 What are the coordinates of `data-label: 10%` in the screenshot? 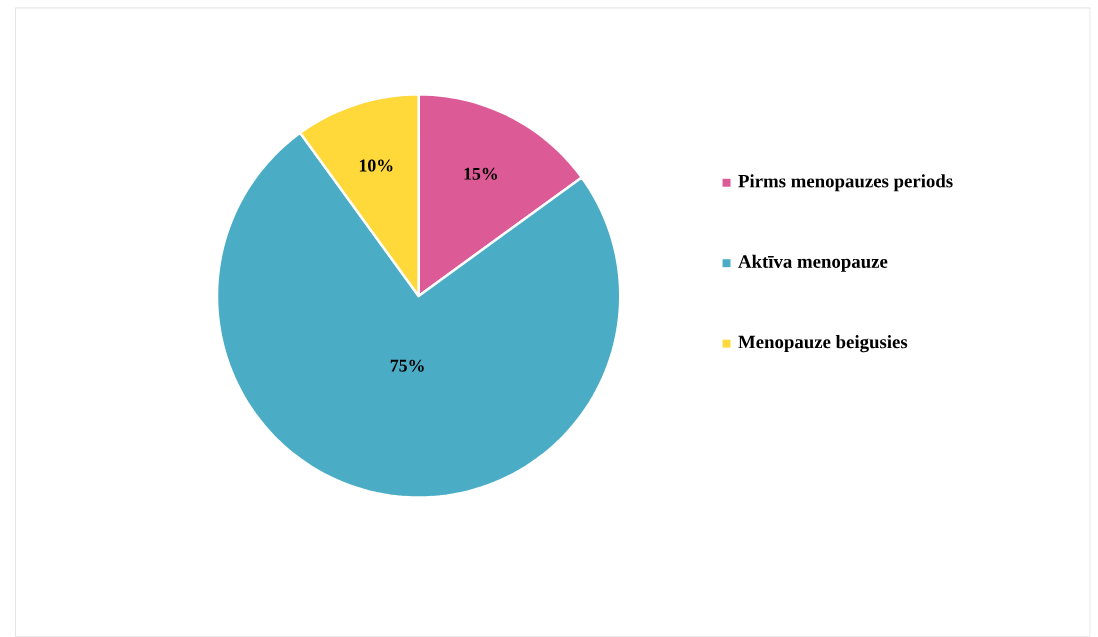 It's located at (376, 165).